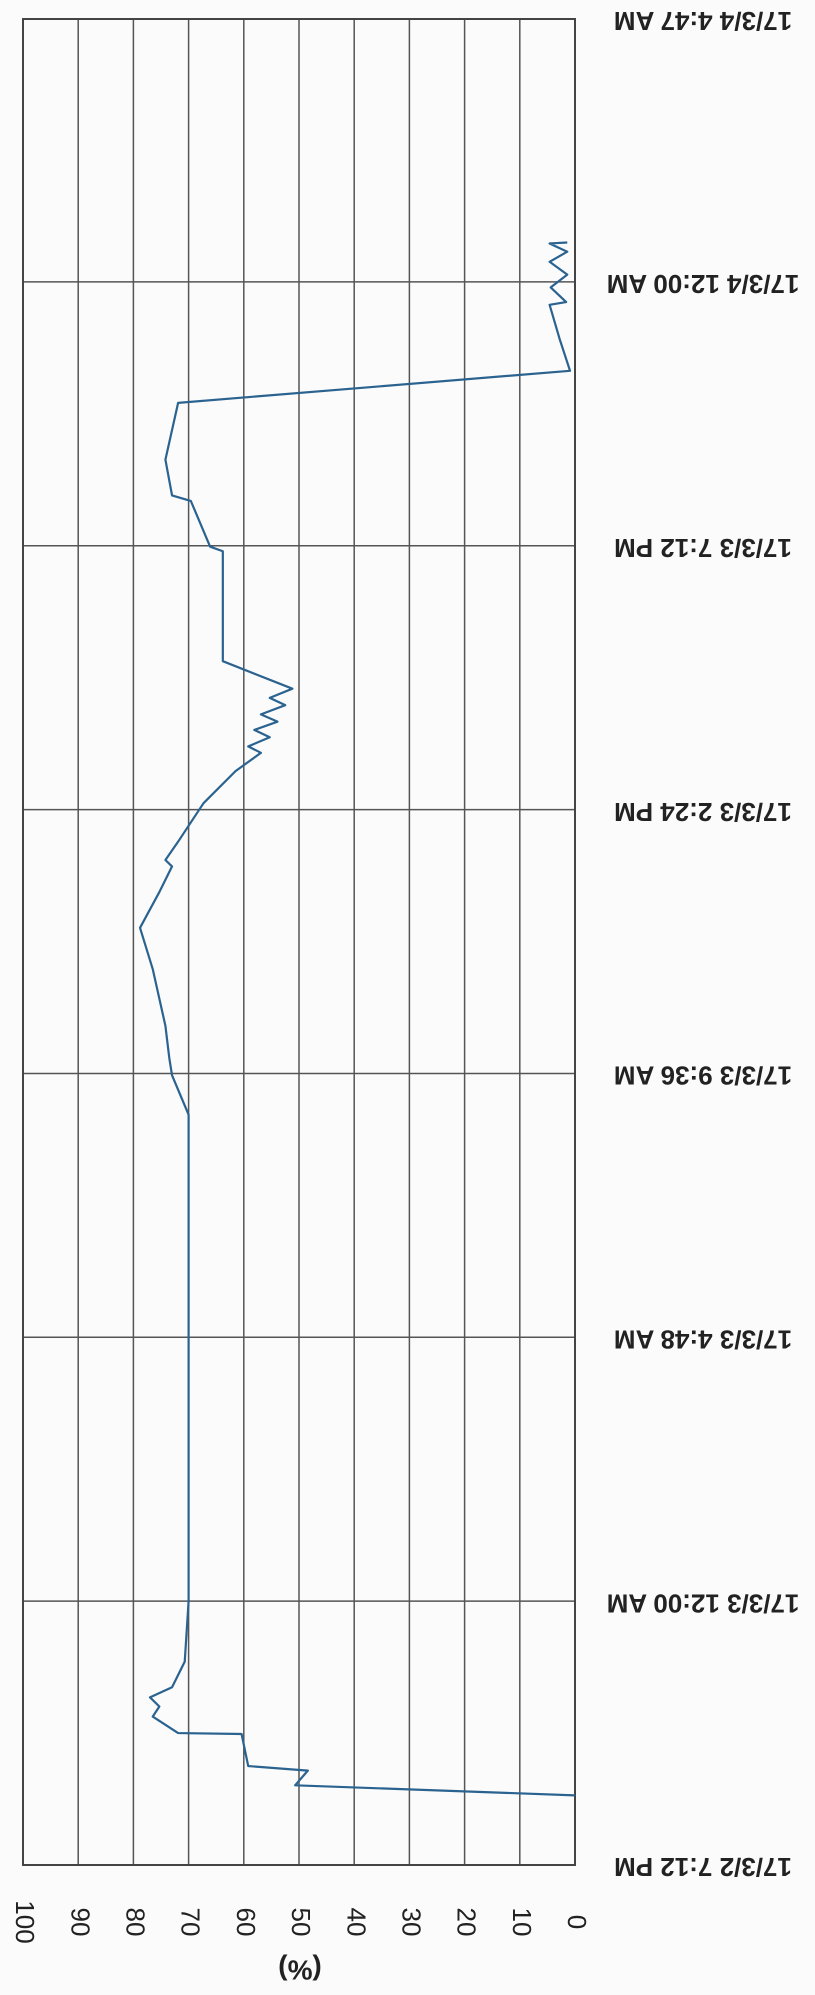 This screenshot has height=1995, width=815. I want to click on x-tick-label: 17/3/3 2:24 PM, so click(703, 812).